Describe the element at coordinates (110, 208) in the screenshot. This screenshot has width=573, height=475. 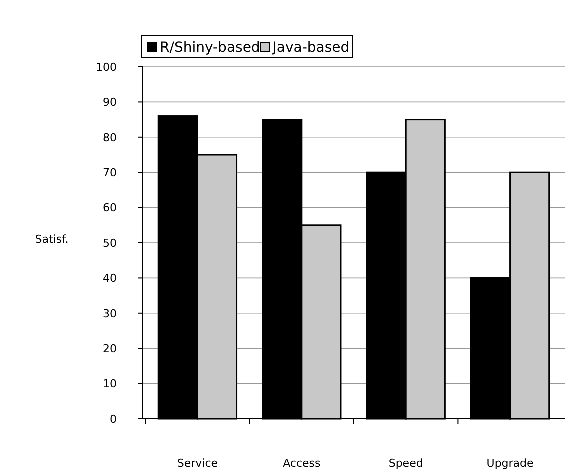
I see `y-tick-label: 60` at that location.